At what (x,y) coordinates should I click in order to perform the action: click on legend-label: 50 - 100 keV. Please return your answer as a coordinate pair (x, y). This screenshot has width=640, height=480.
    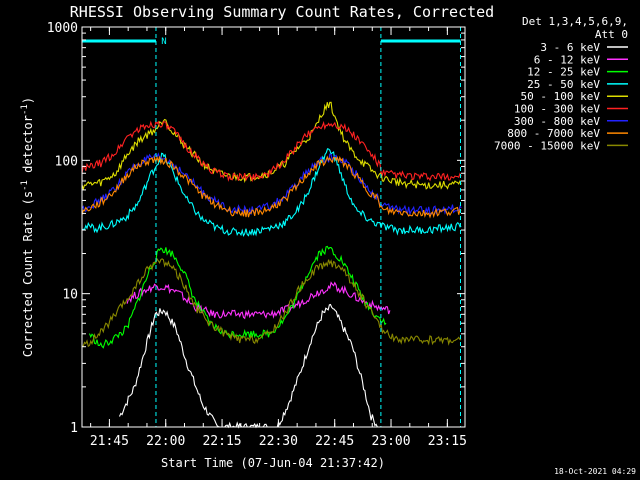
    Looking at the image, I should click on (561, 96).